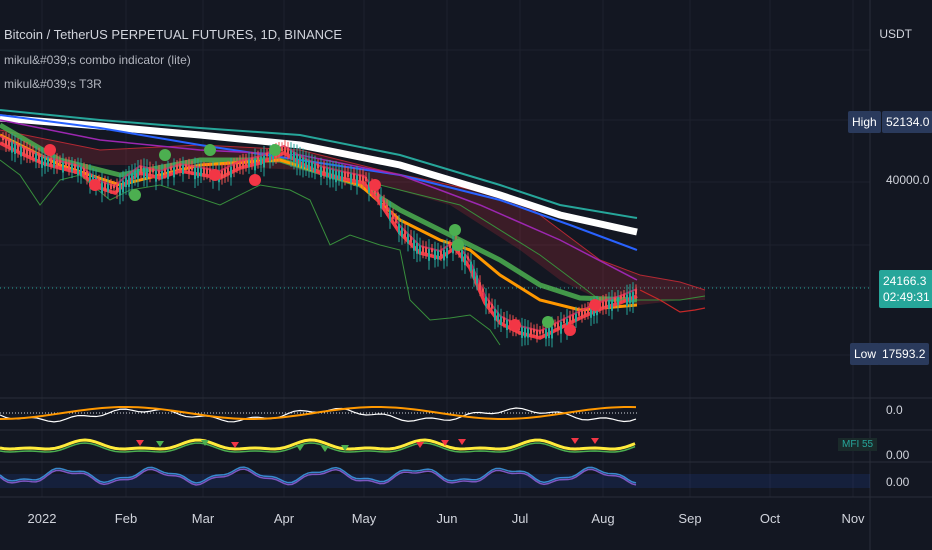 This screenshot has height=550, width=932. Describe the element at coordinates (895, 34) in the screenshot. I see `currency-label: USDT` at that location.